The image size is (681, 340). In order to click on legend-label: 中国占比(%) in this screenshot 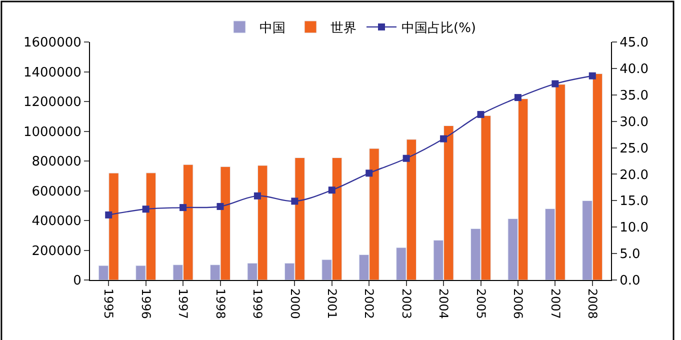, I will do `click(439, 28)`.